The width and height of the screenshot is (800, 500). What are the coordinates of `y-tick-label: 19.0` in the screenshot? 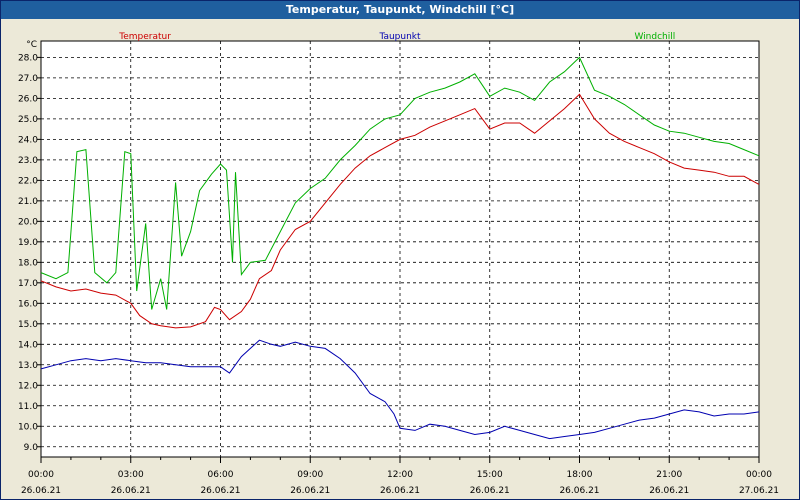 It's located at (28, 243).